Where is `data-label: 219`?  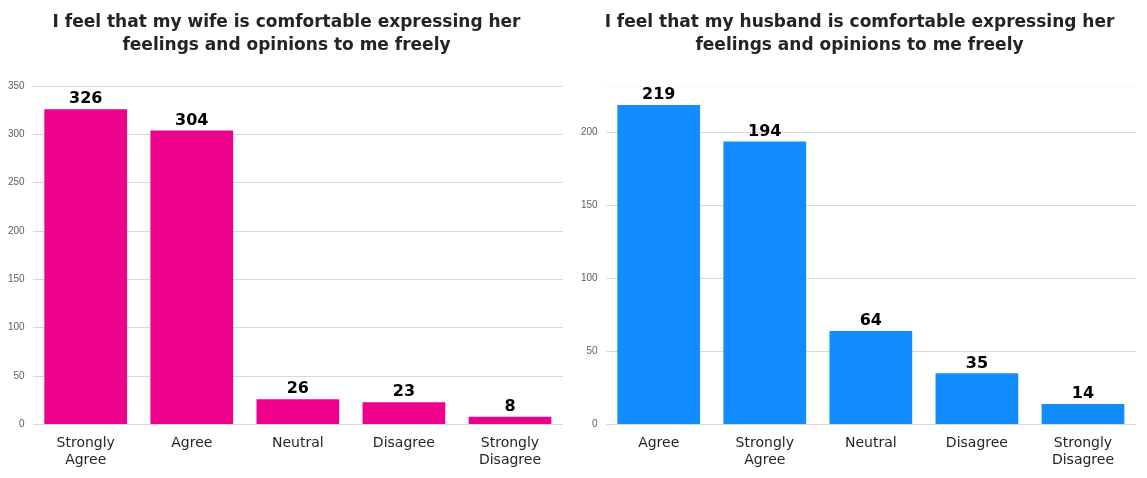
data-label: 219 is located at coordinates (659, 94).